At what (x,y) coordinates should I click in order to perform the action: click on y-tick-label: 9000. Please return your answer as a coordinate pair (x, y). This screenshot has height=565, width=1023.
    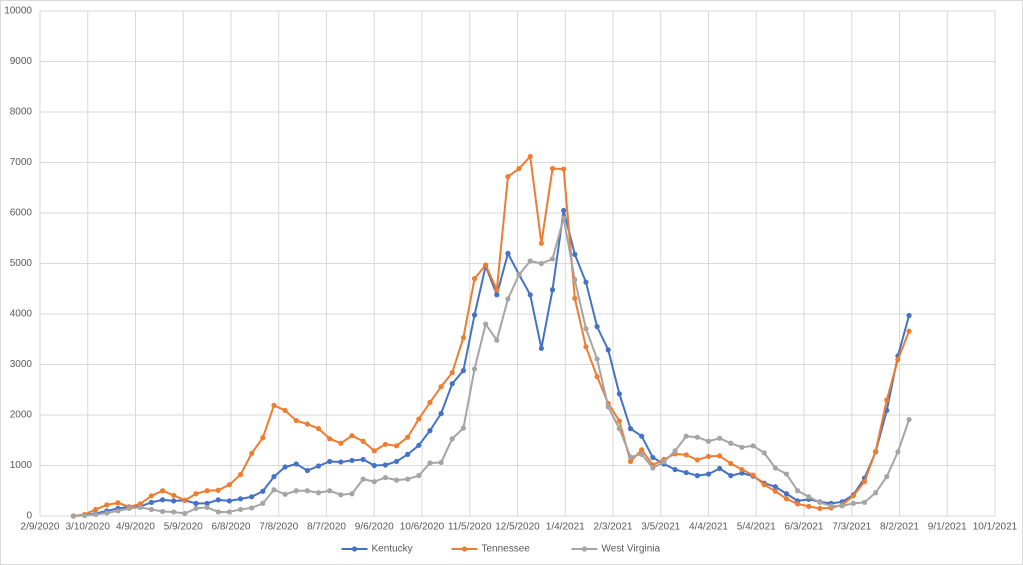
    Looking at the image, I should click on (21, 61).